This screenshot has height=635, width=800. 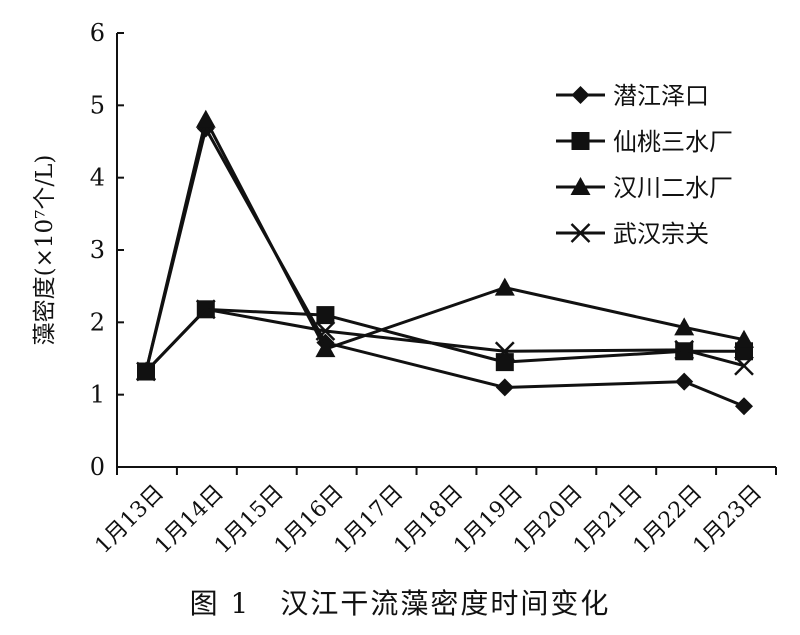 What do you see at coordinates (673, 142) in the screenshot?
I see `legend-label: 仙桃三水厂` at bounding box center [673, 142].